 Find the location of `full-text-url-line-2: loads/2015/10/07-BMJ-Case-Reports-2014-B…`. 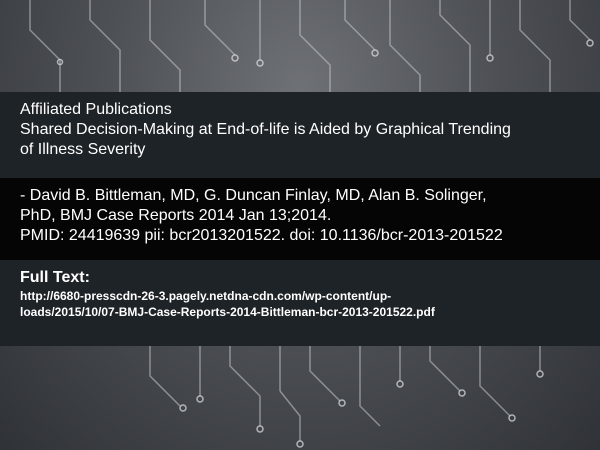

full-text-url-line-2: loads/2015/10/07-BMJ-Case-Reports-2014-B… is located at coordinates (227, 312).